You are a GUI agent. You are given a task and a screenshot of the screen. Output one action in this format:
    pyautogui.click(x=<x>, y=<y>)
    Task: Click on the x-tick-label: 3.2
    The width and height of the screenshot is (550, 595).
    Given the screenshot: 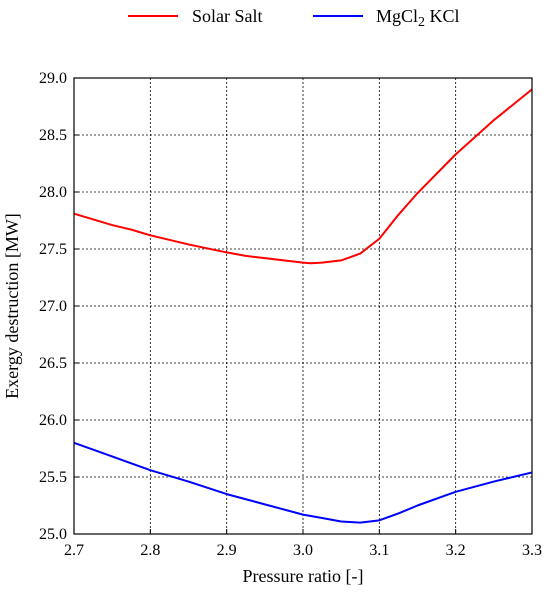 What is the action you would take?
    pyautogui.click(x=456, y=550)
    